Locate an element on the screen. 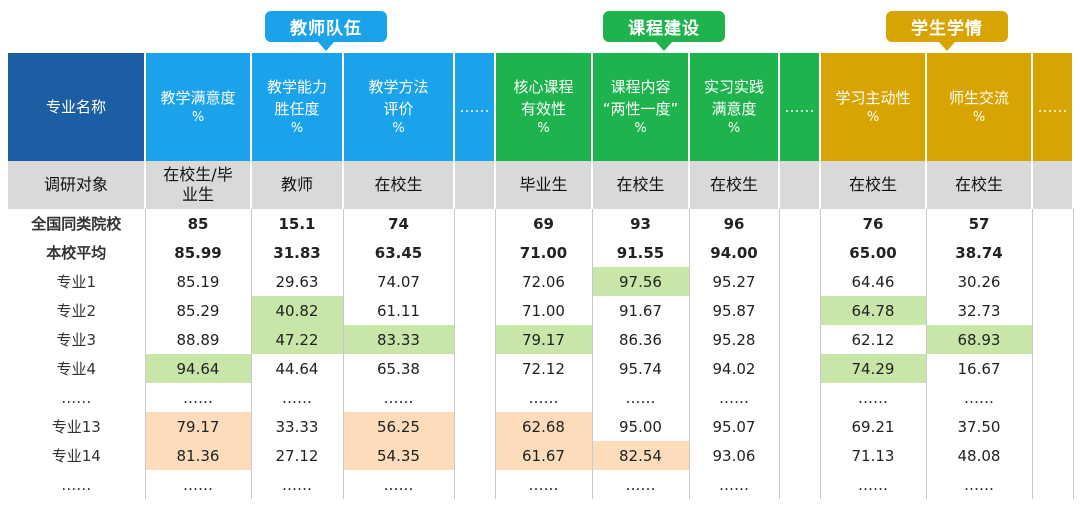 The height and width of the screenshot is (505, 1080). table-cell: 94.00 is located at coordinates (734, 252).